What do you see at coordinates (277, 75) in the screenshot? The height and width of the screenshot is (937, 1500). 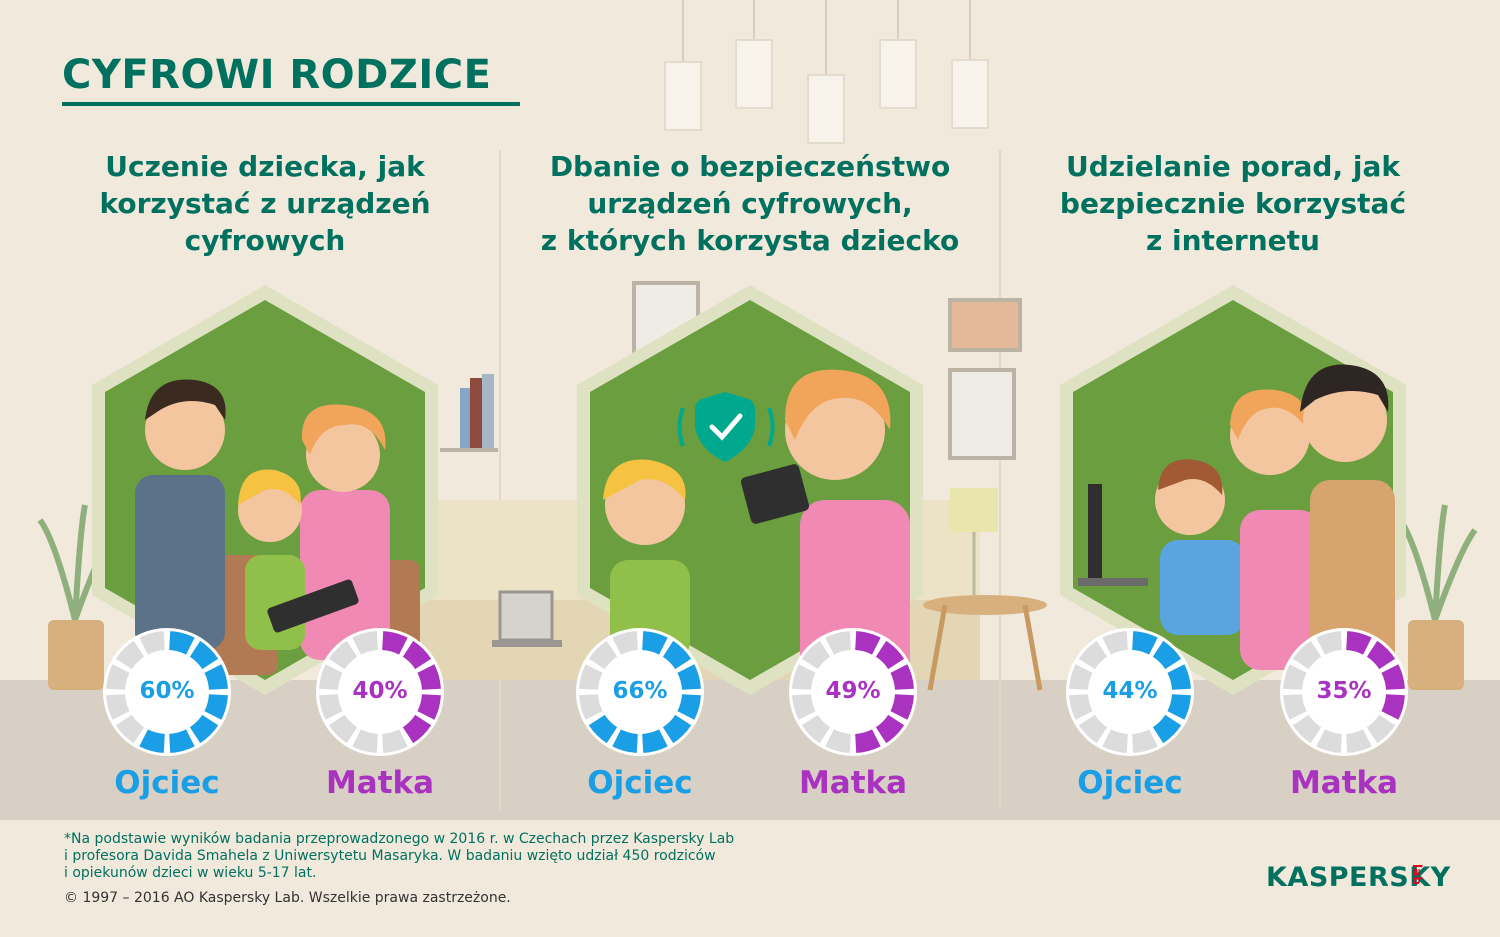 I see `page-title: CYFROWI RODZICE` at bounding box center [277, 75].